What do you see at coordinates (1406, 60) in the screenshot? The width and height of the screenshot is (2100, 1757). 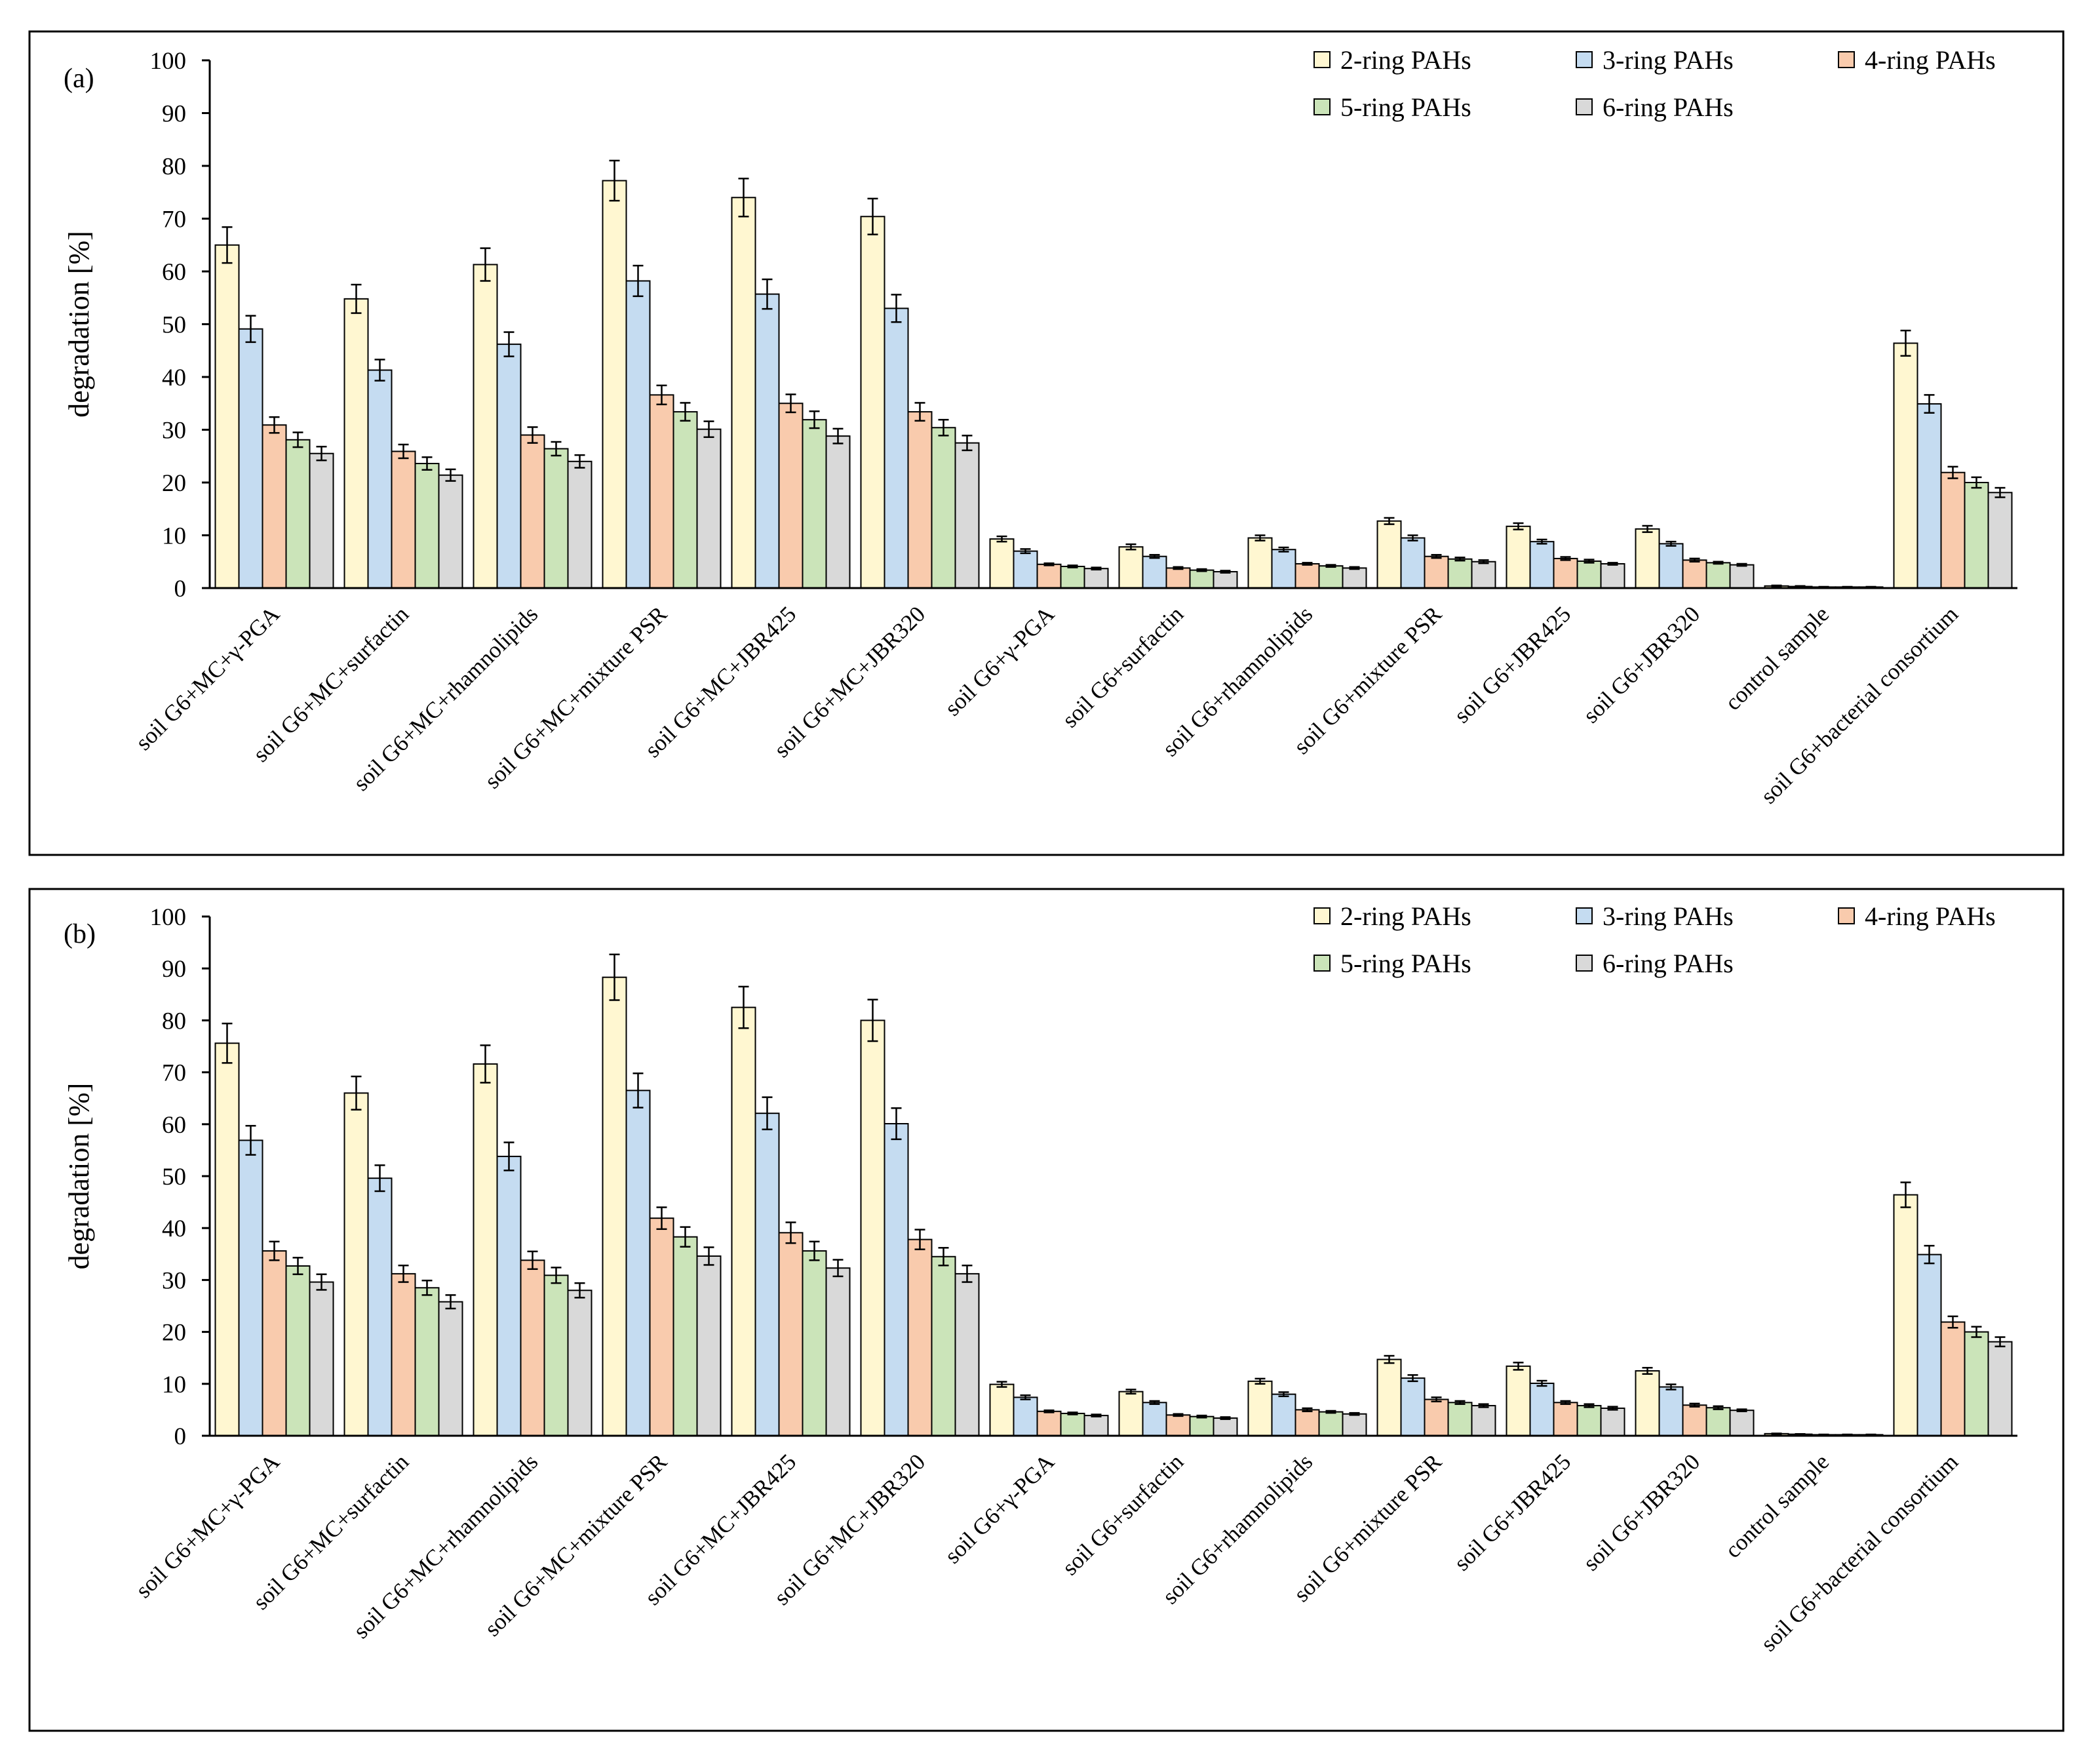 I see `legend-label: 2-ring PAHs` at bounding box center [1406, 60].